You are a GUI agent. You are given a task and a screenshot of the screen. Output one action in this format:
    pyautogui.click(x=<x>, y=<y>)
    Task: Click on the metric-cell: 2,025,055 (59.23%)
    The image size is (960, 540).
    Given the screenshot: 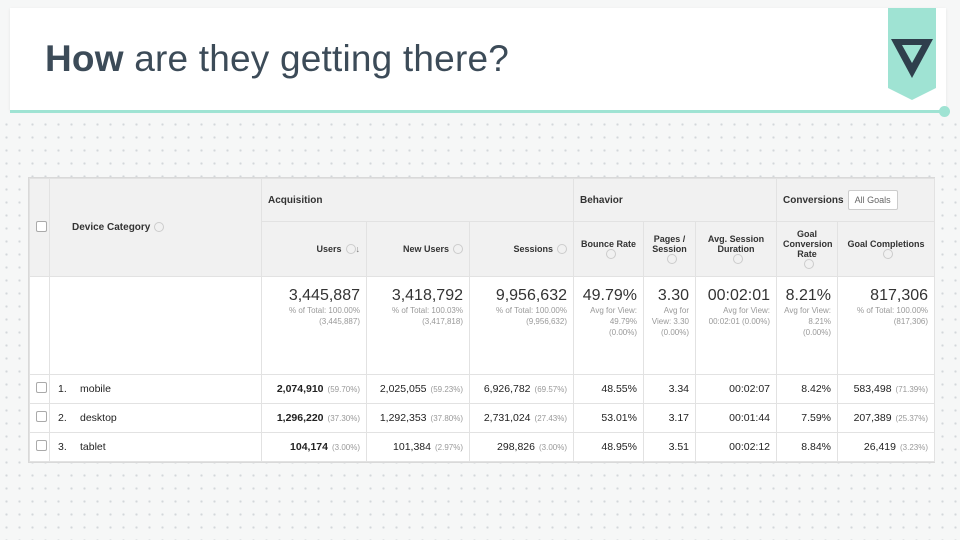 What is the action you would take?
    pyautogui.click(x=418, y=389)
    